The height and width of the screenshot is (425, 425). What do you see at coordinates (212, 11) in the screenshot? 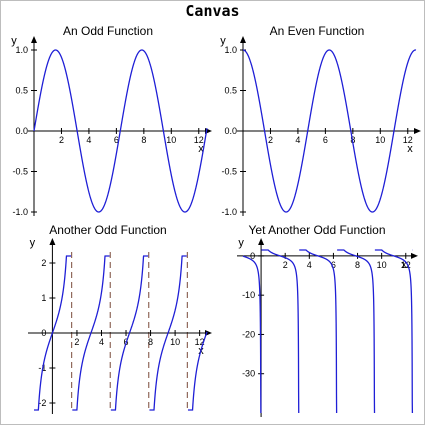
I see `canvas-title: Canvas` at bounding box center [212, 11].